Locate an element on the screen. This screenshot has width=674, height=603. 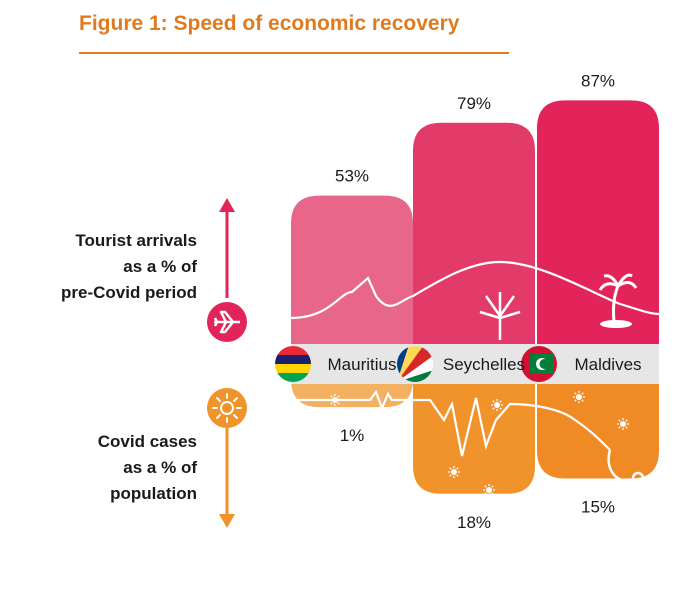
country-band is located at coordinates (475, 364).